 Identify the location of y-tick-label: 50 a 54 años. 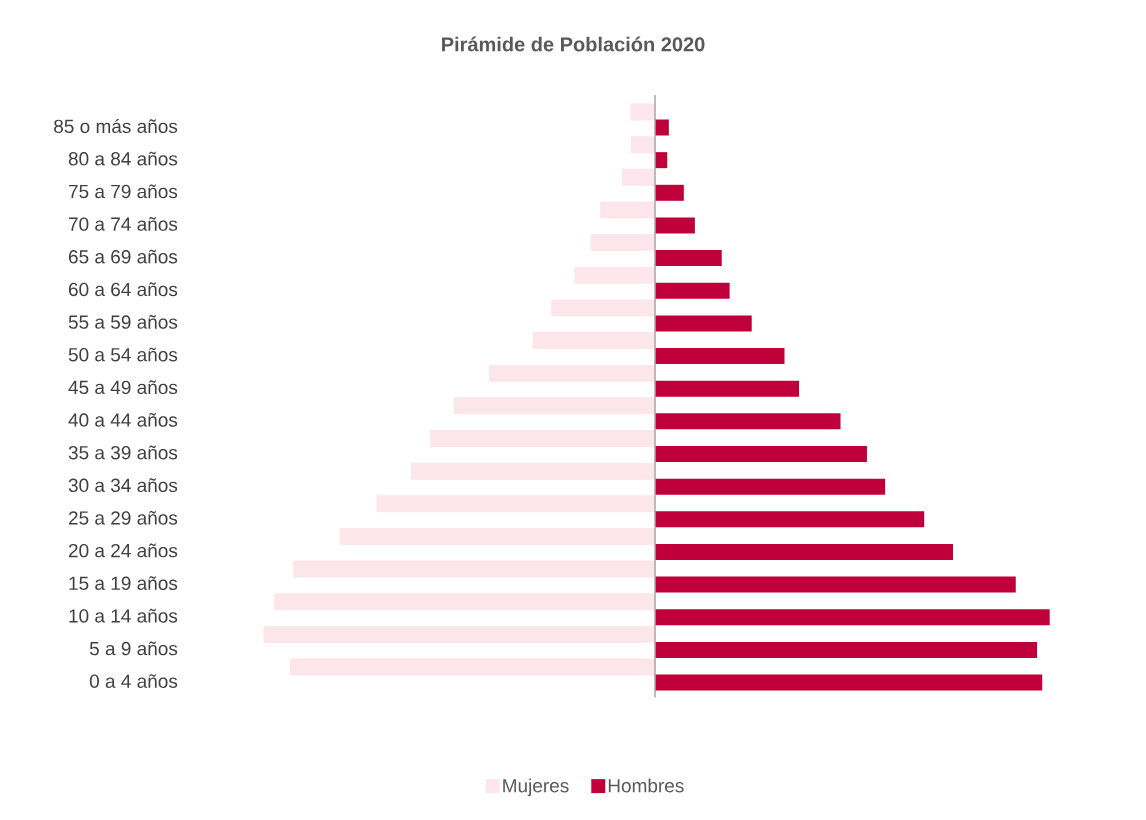
(123, 354).